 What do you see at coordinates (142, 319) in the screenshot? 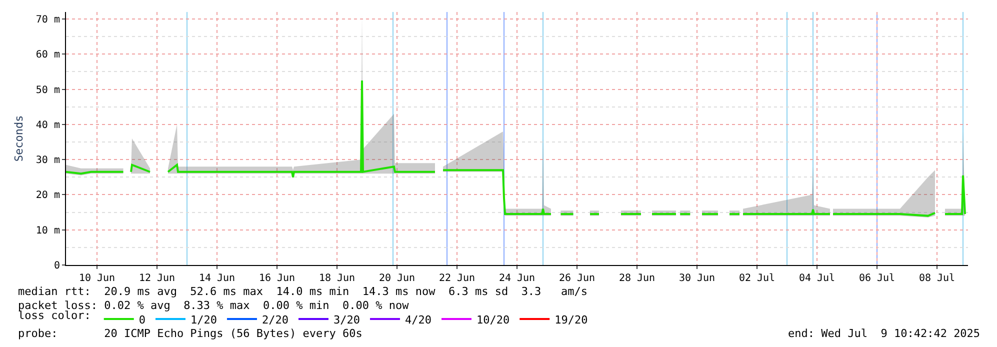
I see `legend-label: 0` at bounding box center [142, 319].